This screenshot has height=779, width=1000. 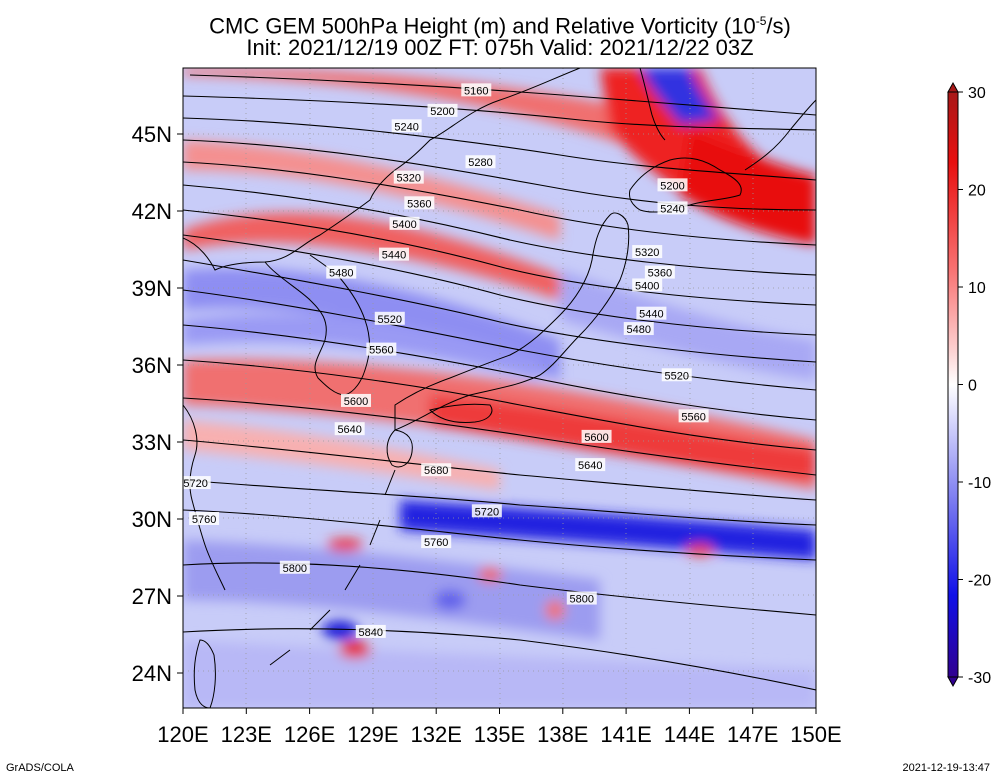 What do you see at coordinates (946, 768) in the screenshot?
I see `footer-right: 2021-12-19-13:47` at bounding box center [946, 768].